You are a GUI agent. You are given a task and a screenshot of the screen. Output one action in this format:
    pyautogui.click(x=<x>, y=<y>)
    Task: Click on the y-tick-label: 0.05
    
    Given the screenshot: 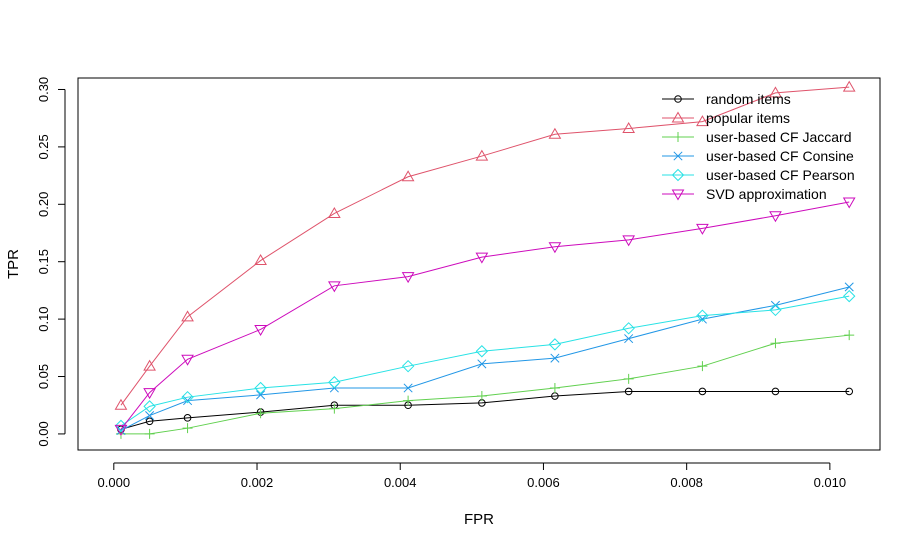 What is the action you would take?
    pyautogui.click(x=43, y=376)
    